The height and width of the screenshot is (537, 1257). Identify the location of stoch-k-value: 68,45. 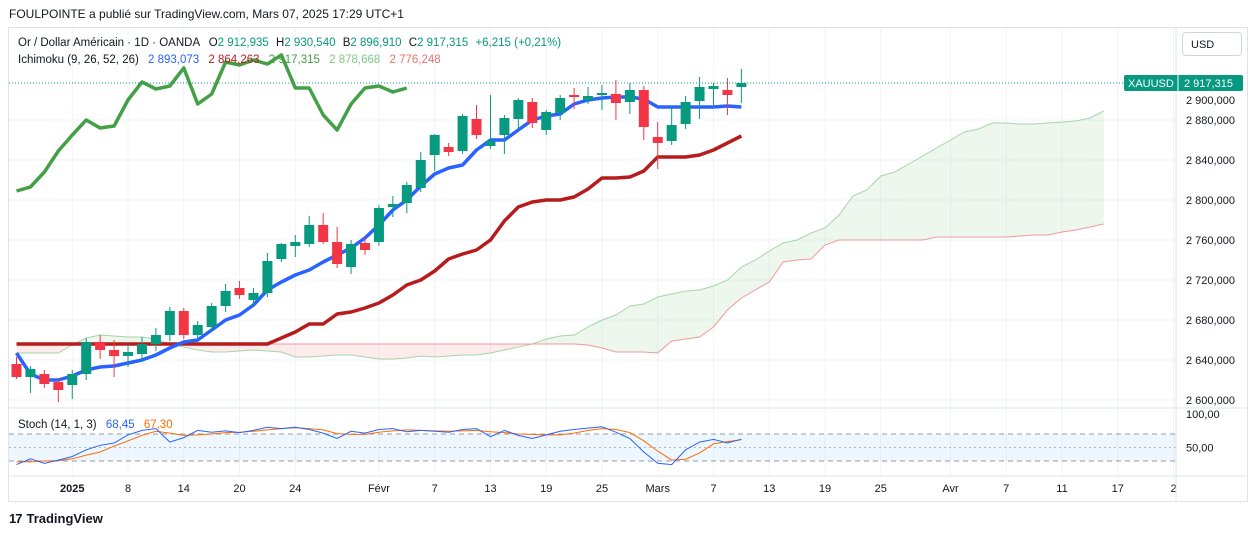
(120, 425).